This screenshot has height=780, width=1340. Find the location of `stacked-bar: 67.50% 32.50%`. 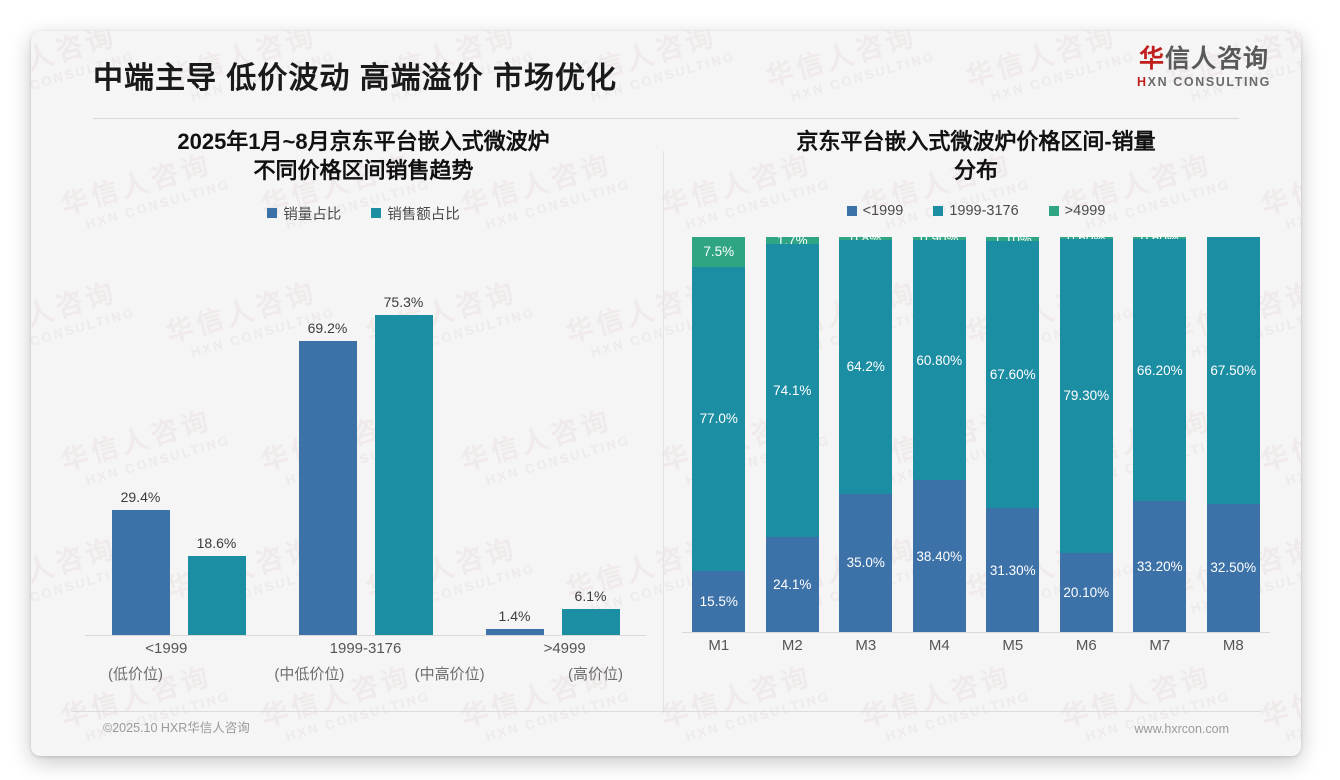

stacked-bar: 67.50% 32.50% is located at coordinates (1233, 434).